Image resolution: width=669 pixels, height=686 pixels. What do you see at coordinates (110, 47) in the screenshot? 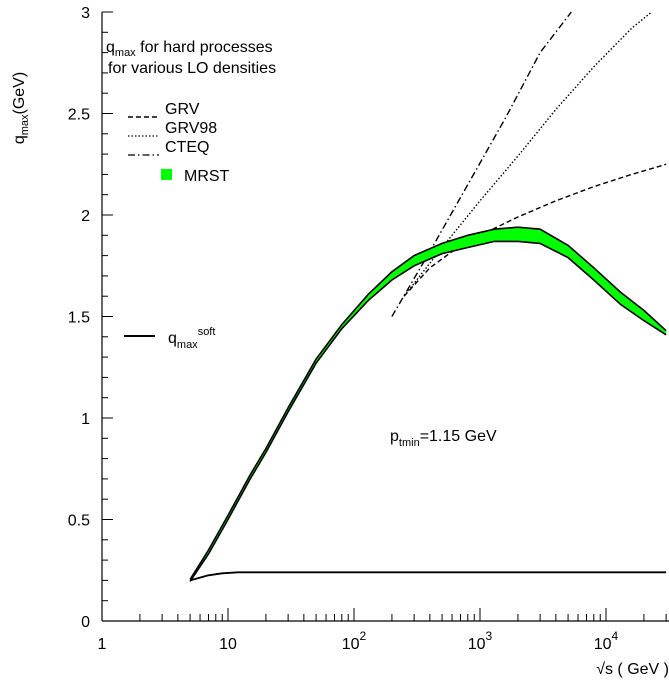
I see `title-line-1-main: q` at bounding box center [110, 47].